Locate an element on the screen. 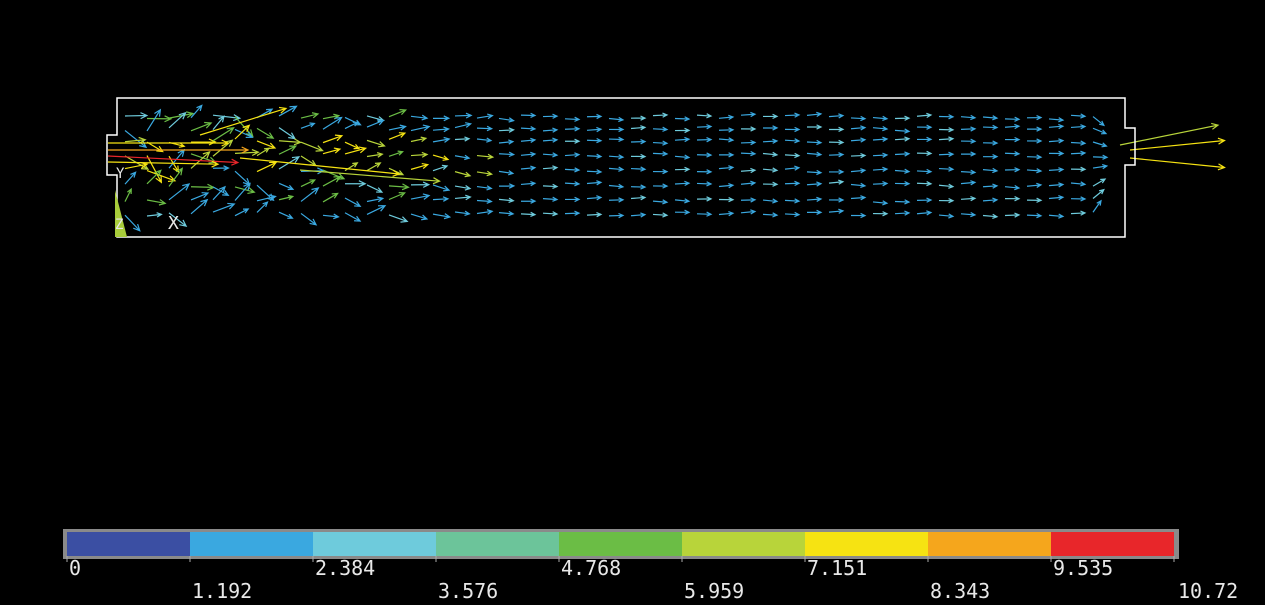 The height and width of the screenshot is (605, 1265). legend-tick-label: 9.535 is located at coordinates (1083, 568).